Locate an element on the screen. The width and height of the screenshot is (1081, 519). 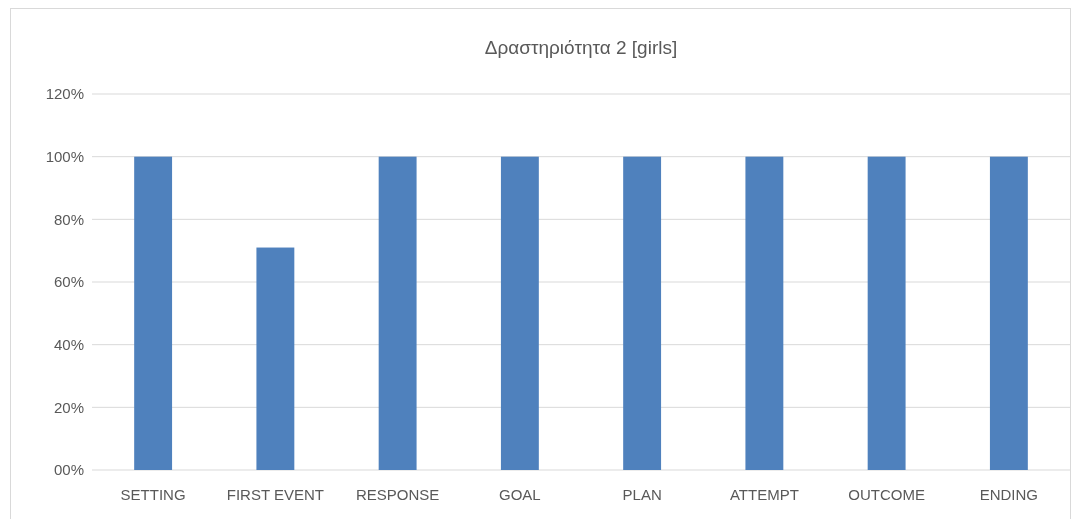
y-tick-label: 80% is located at coordinates (68, 219).